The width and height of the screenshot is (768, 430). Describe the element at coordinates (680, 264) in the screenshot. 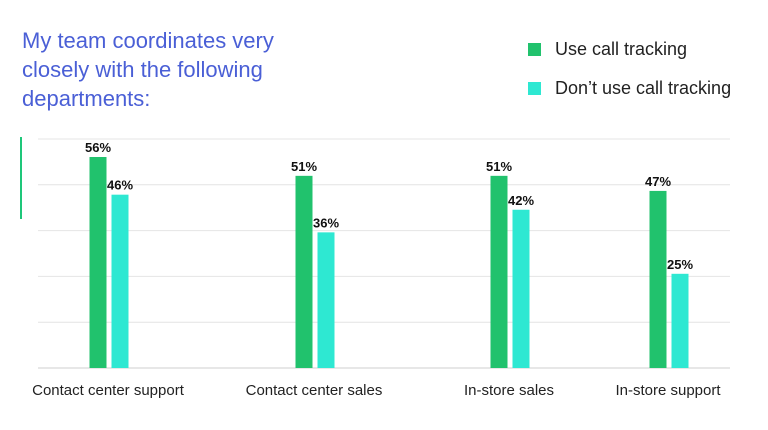

I see `data-label-dont-use-3: 25%` at that location.